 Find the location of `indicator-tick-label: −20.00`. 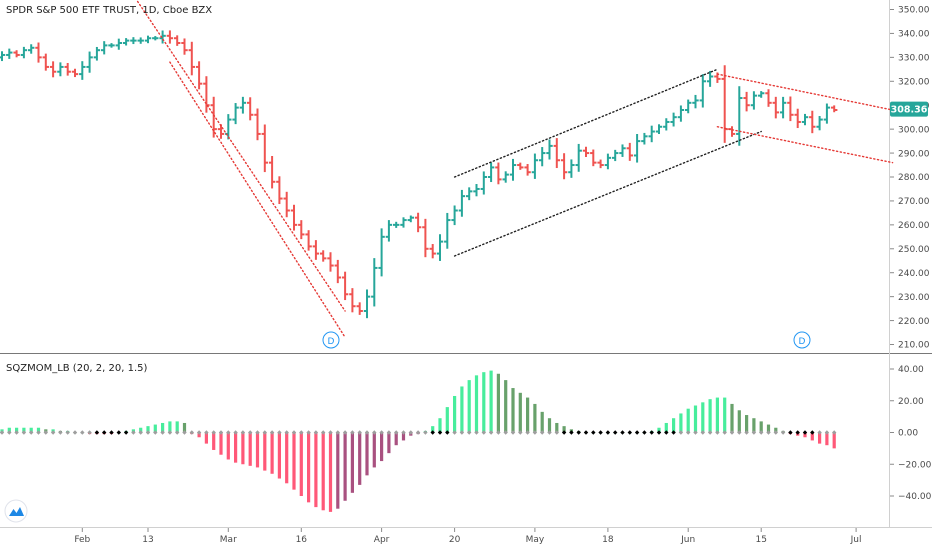

indicator-tick-label: −20.00 is located at coordinates (915, 465).